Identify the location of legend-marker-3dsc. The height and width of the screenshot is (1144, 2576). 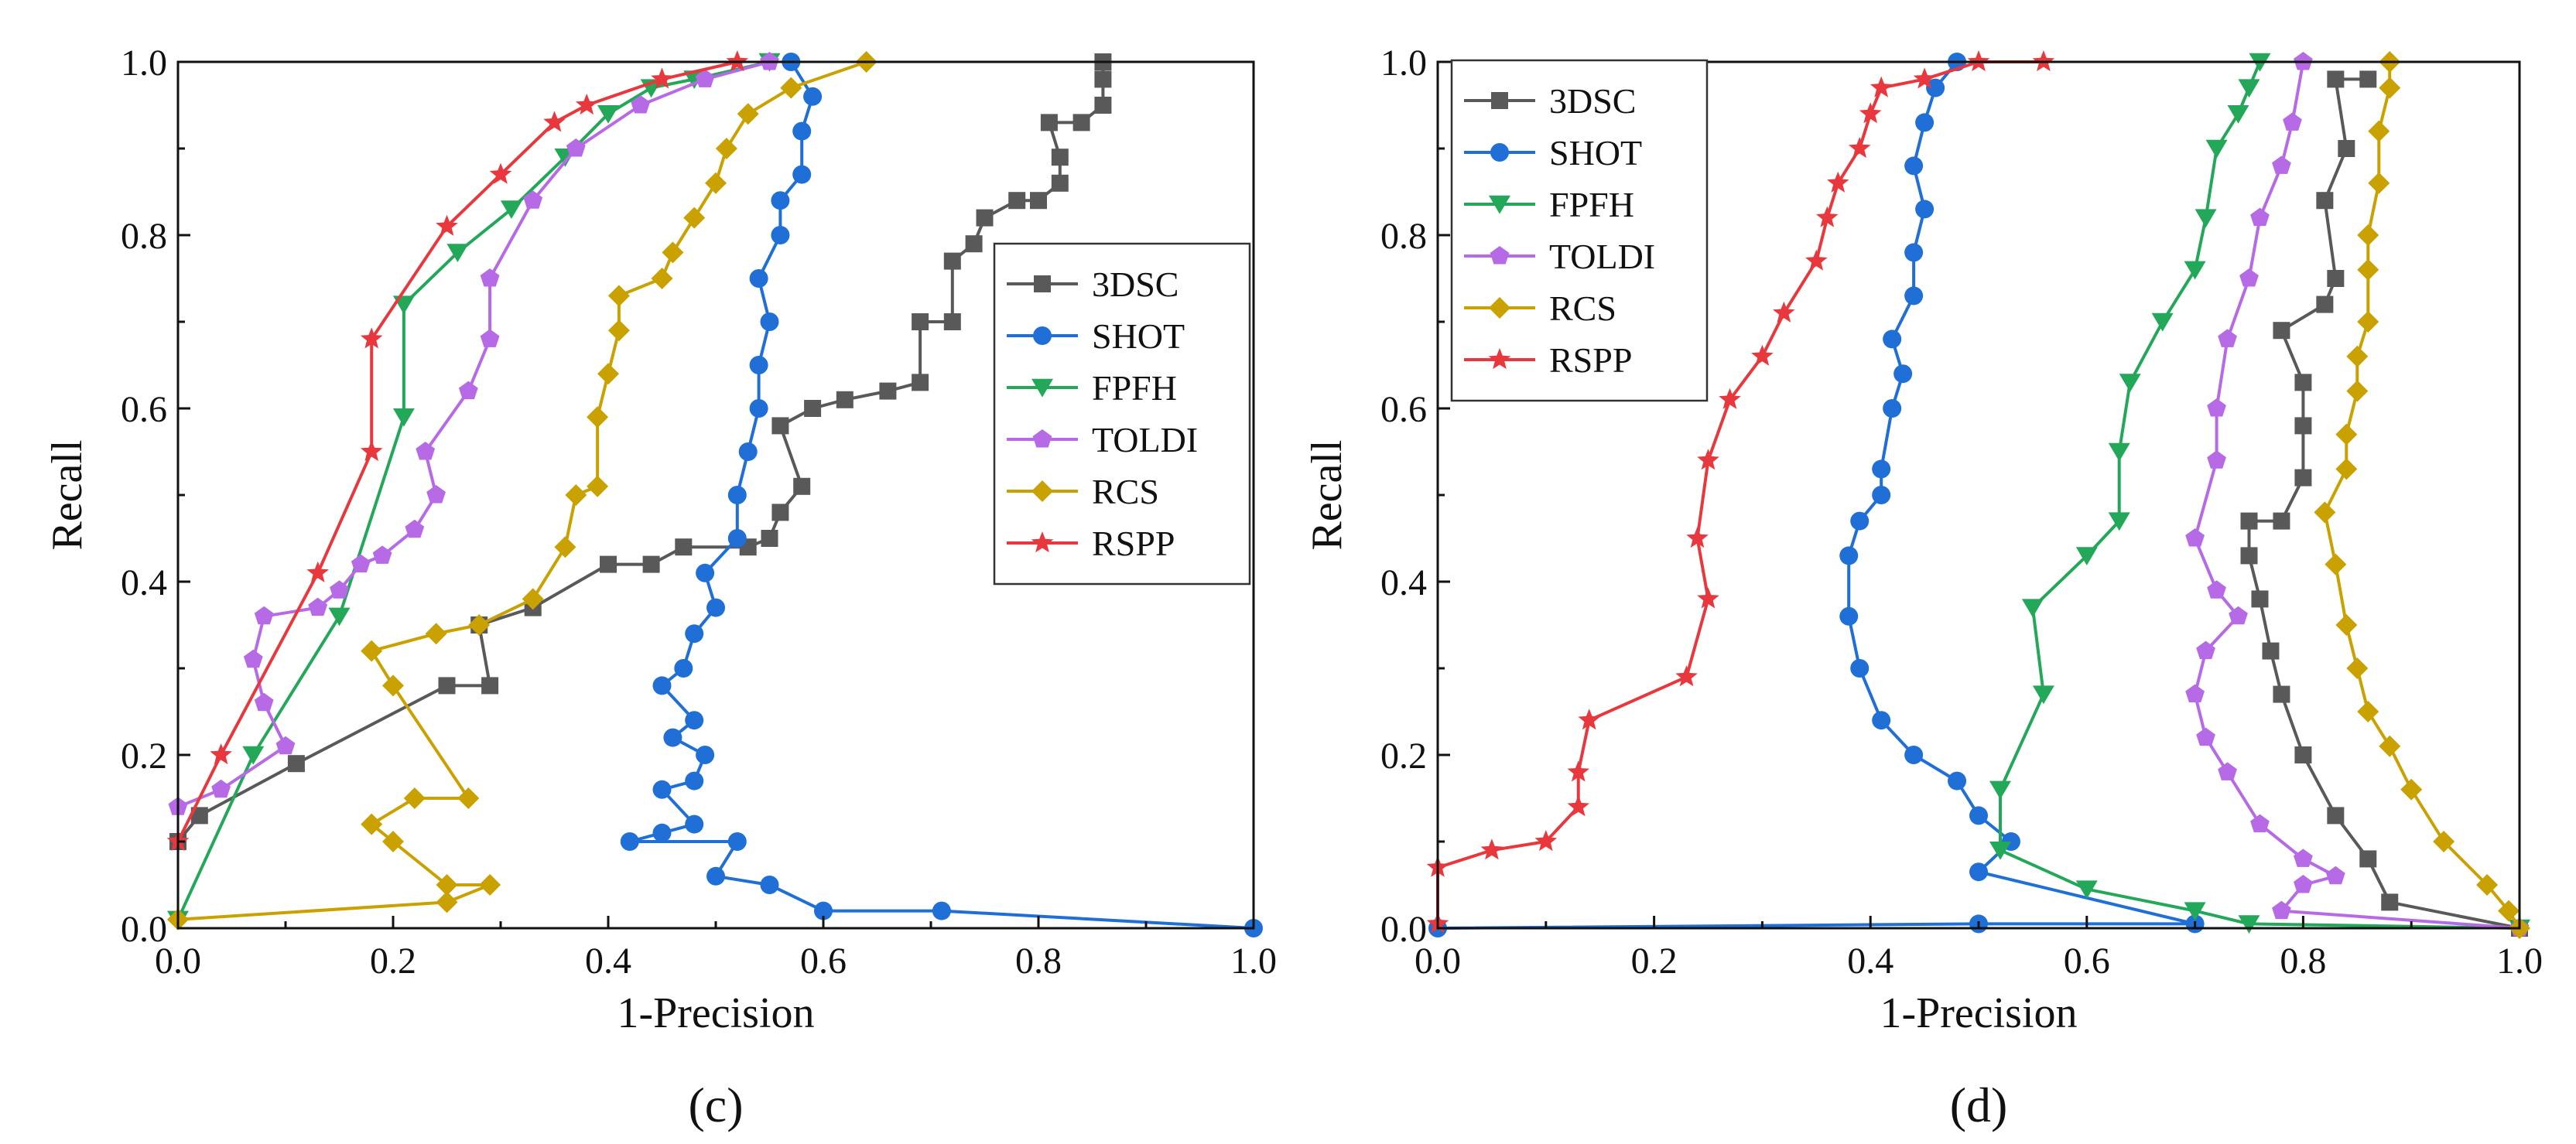
(1043, 284).